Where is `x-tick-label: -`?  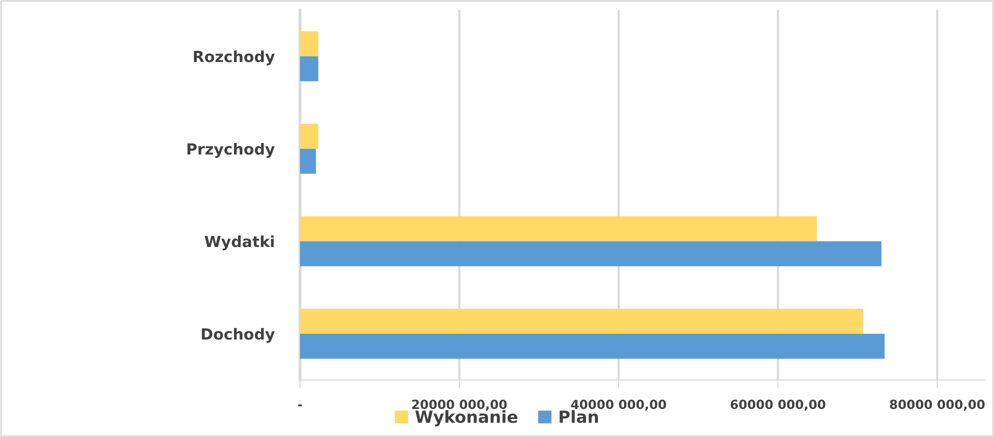
x-tick-label: - is located at coordinates (300, 405).